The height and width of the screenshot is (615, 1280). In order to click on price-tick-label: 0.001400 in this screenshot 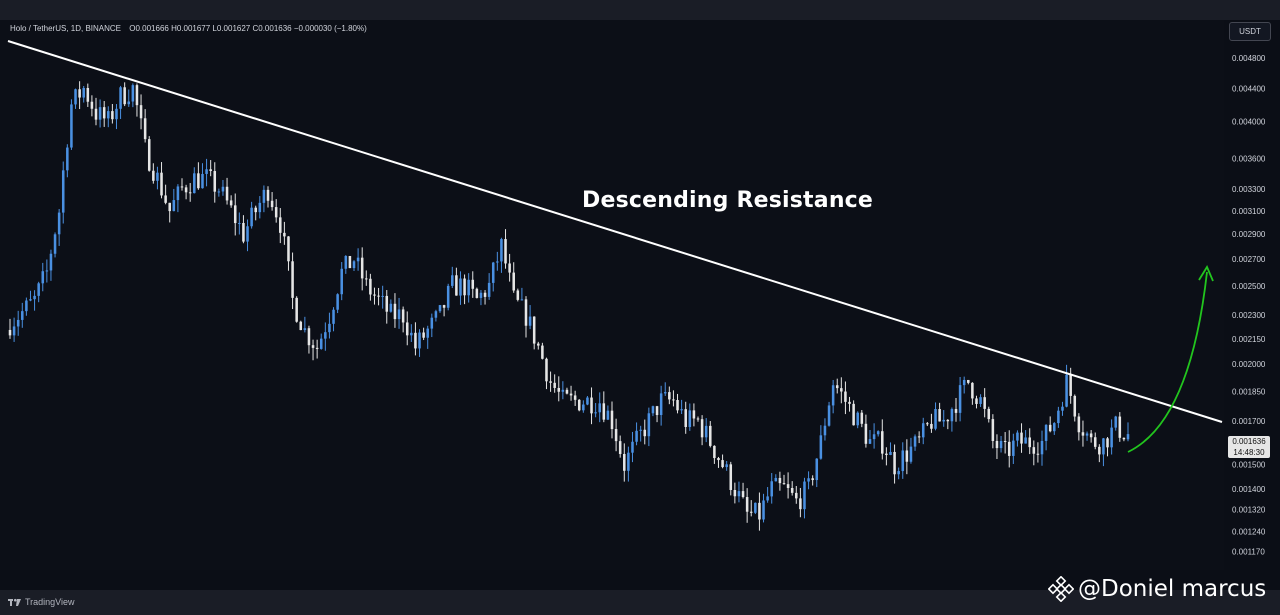, I will do `click(1249, 489)`.